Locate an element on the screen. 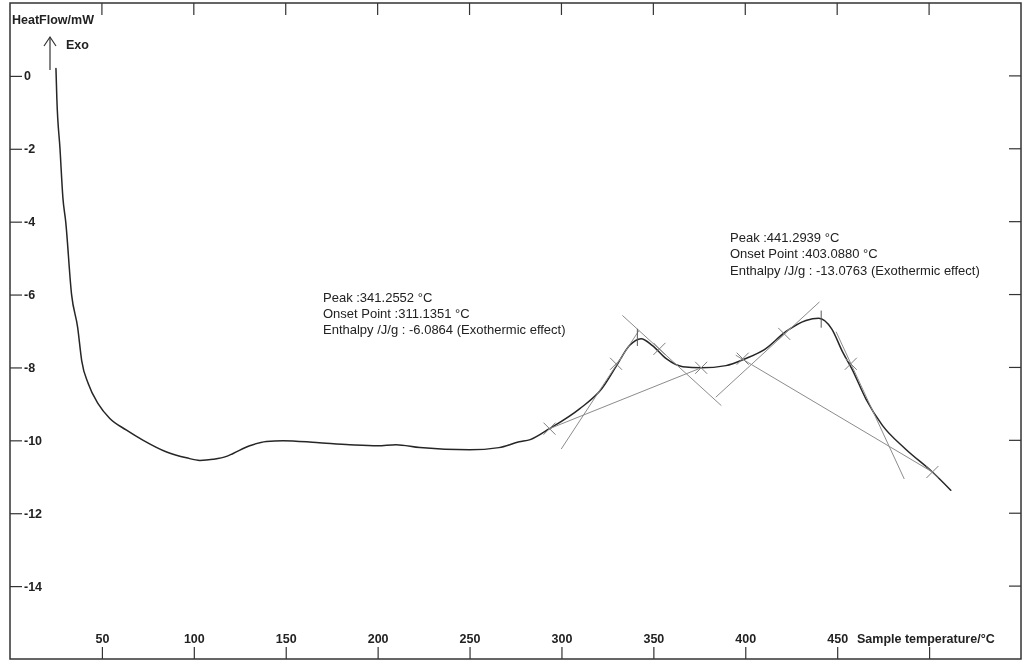  y-tick-label: -12 is located at coordinates (33, 513).